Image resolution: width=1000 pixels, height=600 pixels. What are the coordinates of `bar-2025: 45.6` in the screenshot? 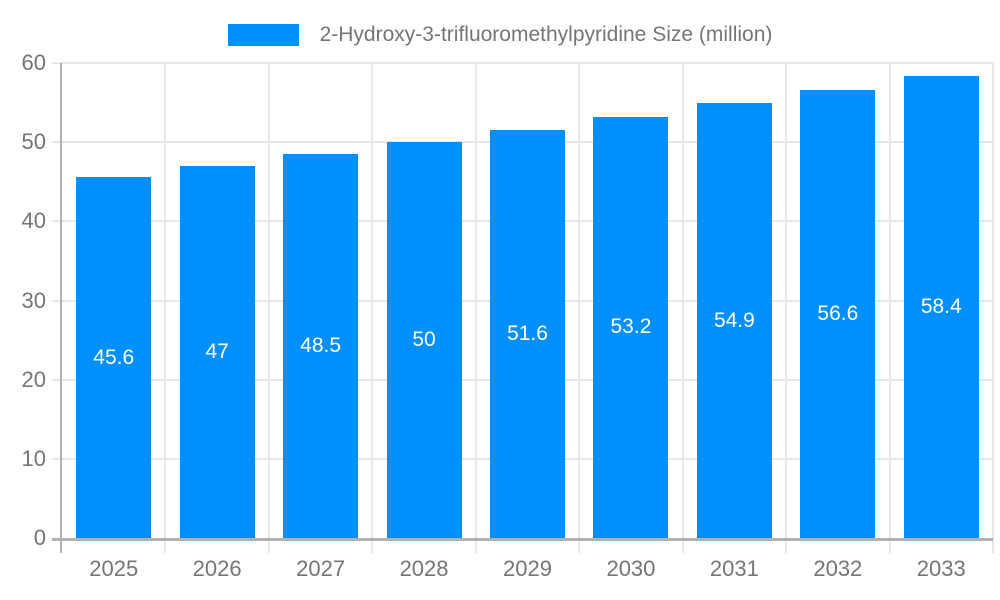 It's located at (114, 357).